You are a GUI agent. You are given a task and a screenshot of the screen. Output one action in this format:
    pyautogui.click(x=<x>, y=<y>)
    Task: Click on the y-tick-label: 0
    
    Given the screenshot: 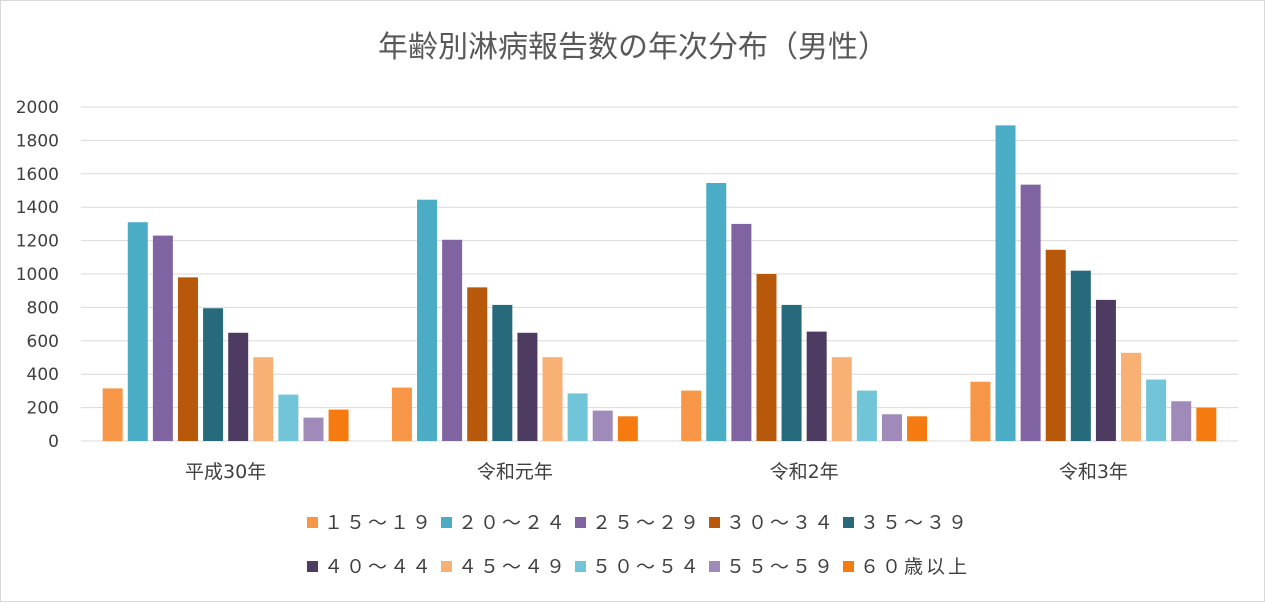 What is the action you would take?
    pyautogui.click(x=53, y=442)
    